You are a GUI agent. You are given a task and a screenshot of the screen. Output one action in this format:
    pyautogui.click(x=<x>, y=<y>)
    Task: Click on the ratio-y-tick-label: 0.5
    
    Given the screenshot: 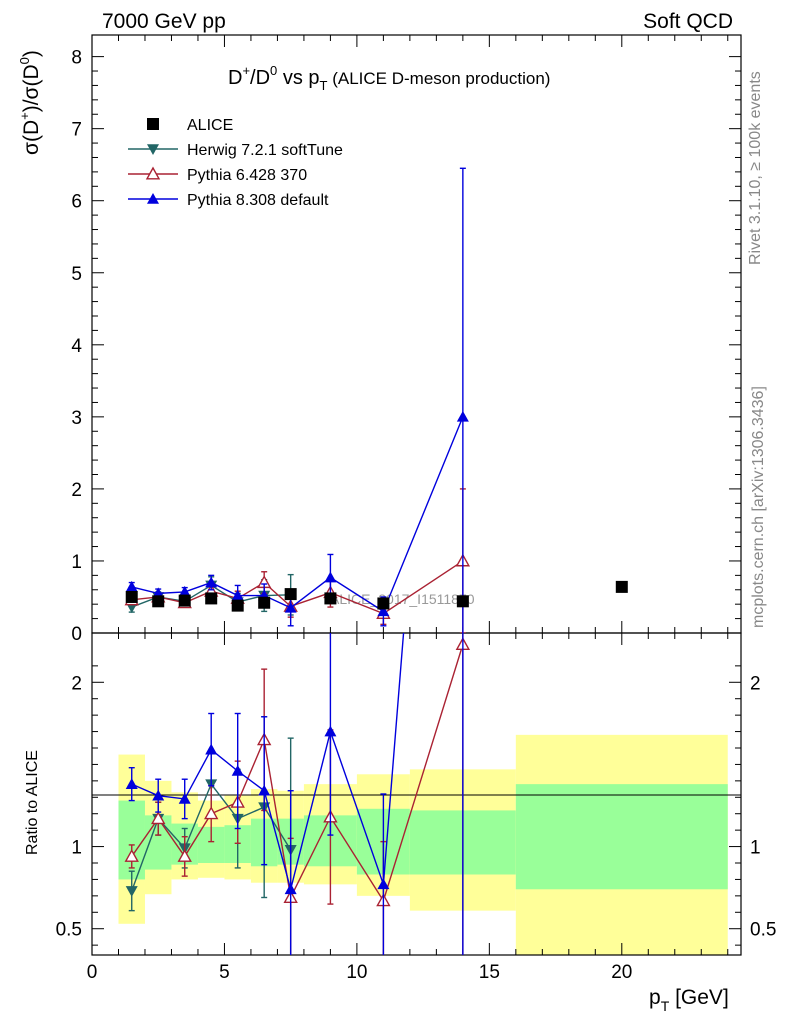 What is the action you would take?
    pyautogui.click(x=69, y=930)
    